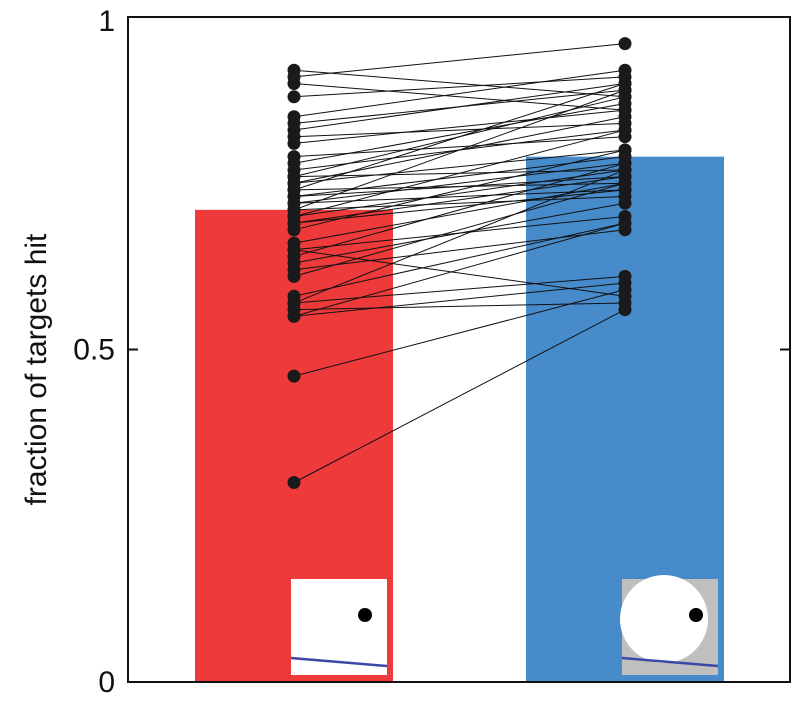 This screenshot has height=708, width=792. What do you see at coordinates (106, 682) in the screenshot?
I see `y-tick-label: 0` at bounding box center [106, 682].